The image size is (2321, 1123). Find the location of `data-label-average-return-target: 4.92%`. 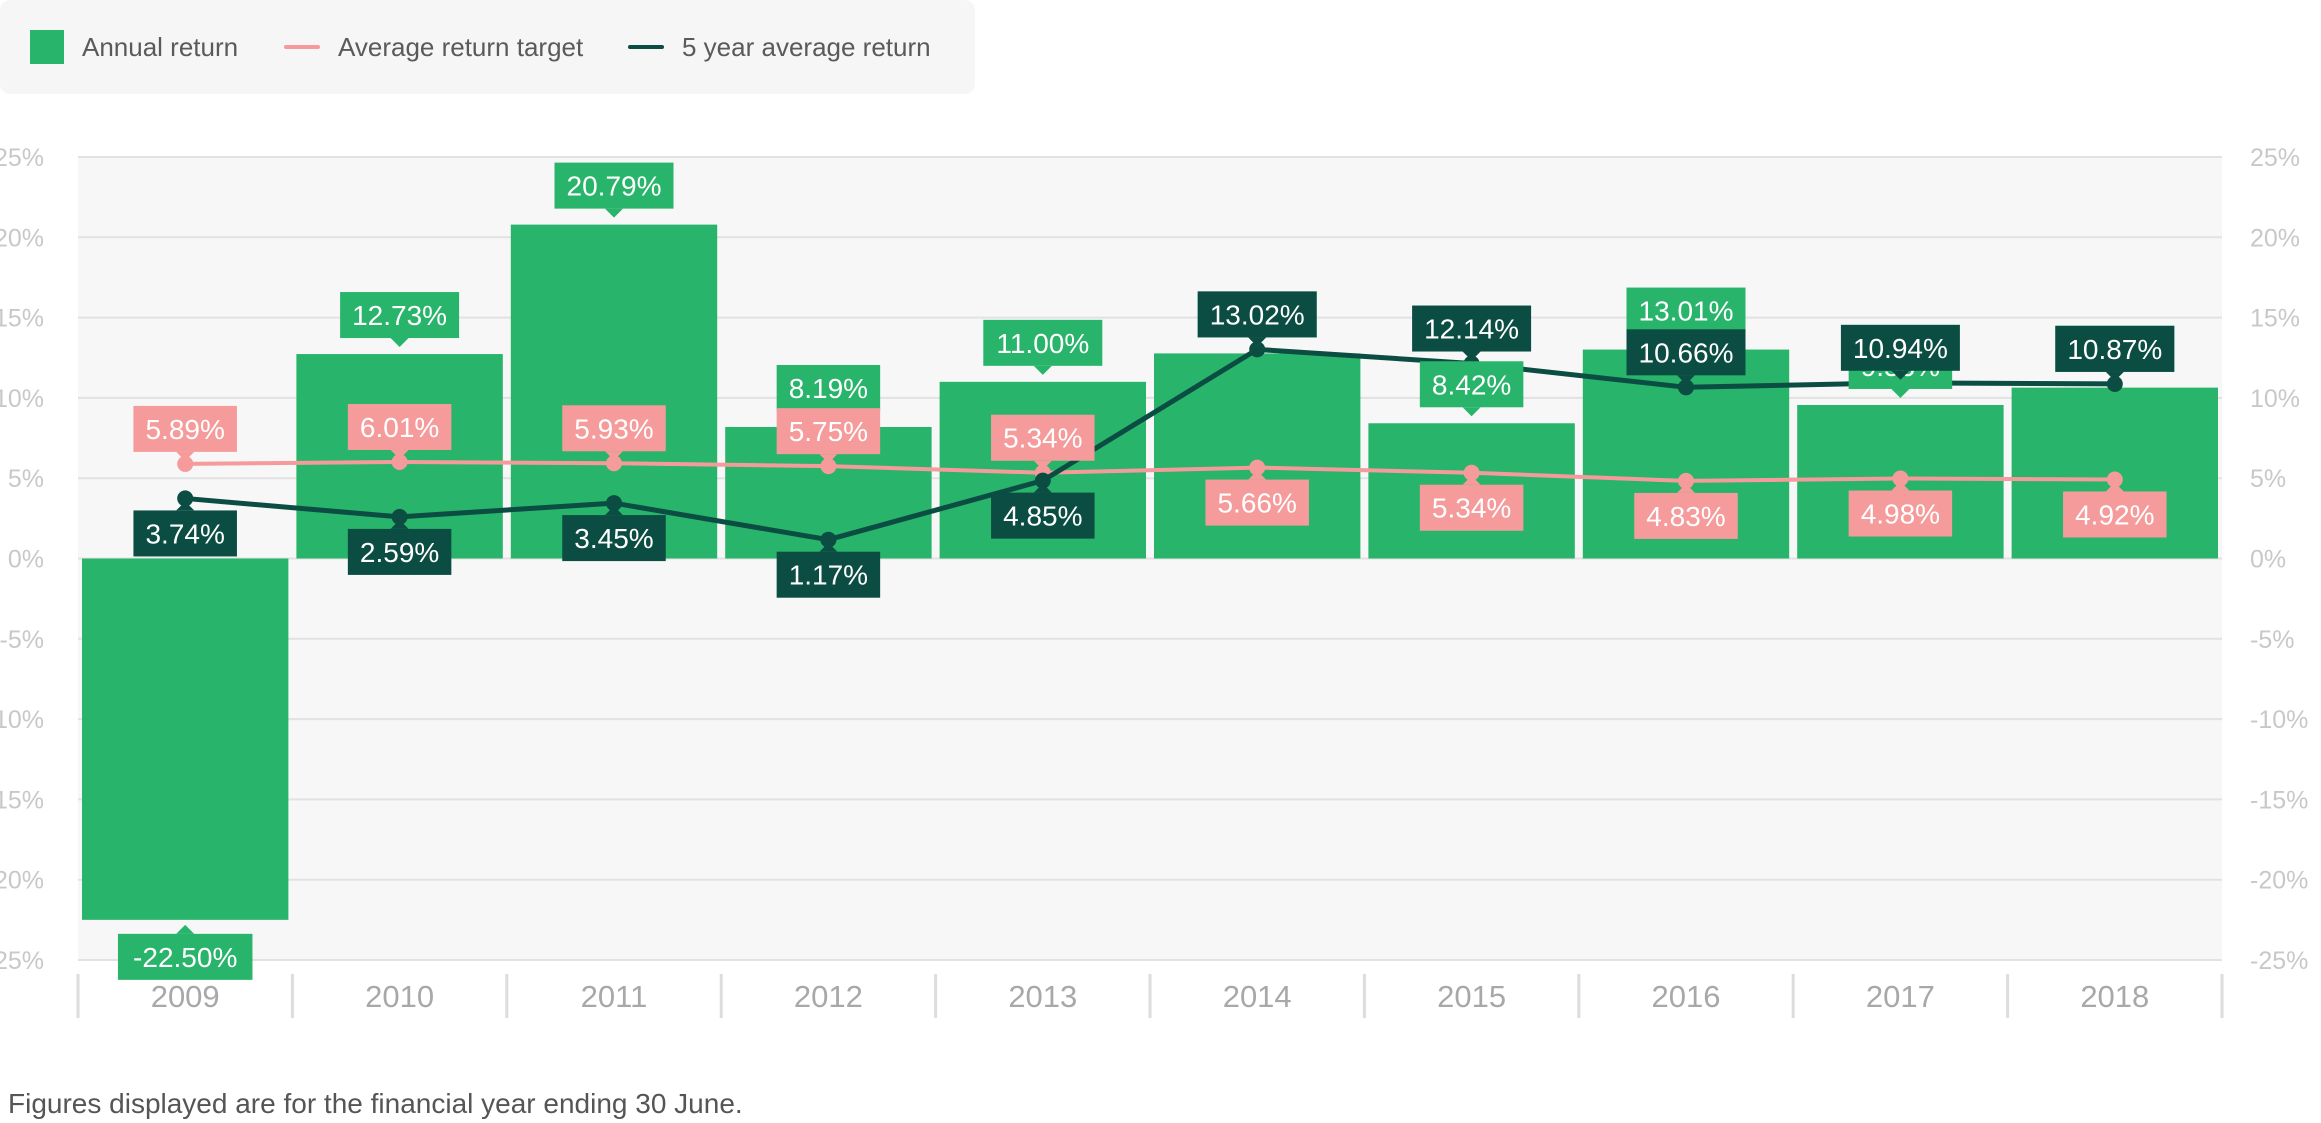

data-label-average-return-target: 4.92% is located at coordinates (2115, 510).